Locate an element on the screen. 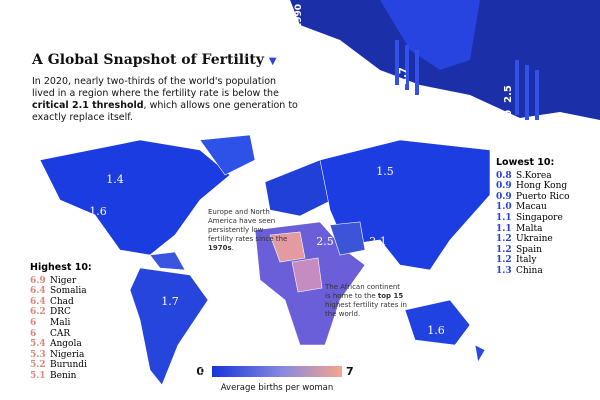 The width and height of the screenshot is (600, 400). rate: 5.3 is located at coordinates (38, 354).